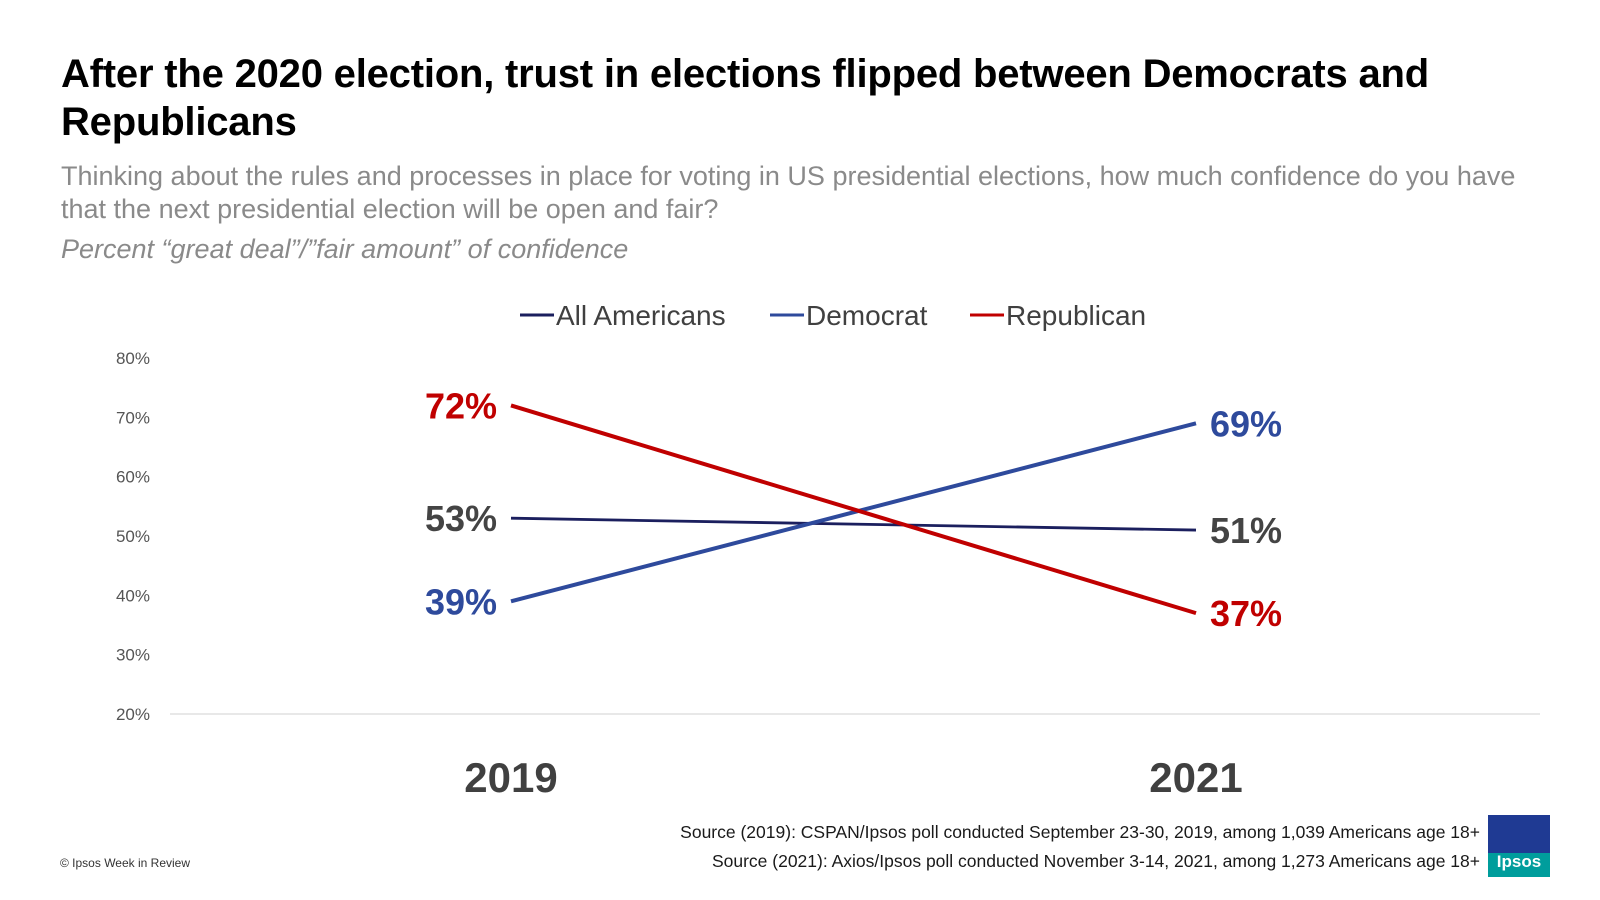  What do you see at coordinates (1246, 530) in the screenshot?
I see `data-label-all-americans-2021: 51%` at bounding box center [1246, 530].